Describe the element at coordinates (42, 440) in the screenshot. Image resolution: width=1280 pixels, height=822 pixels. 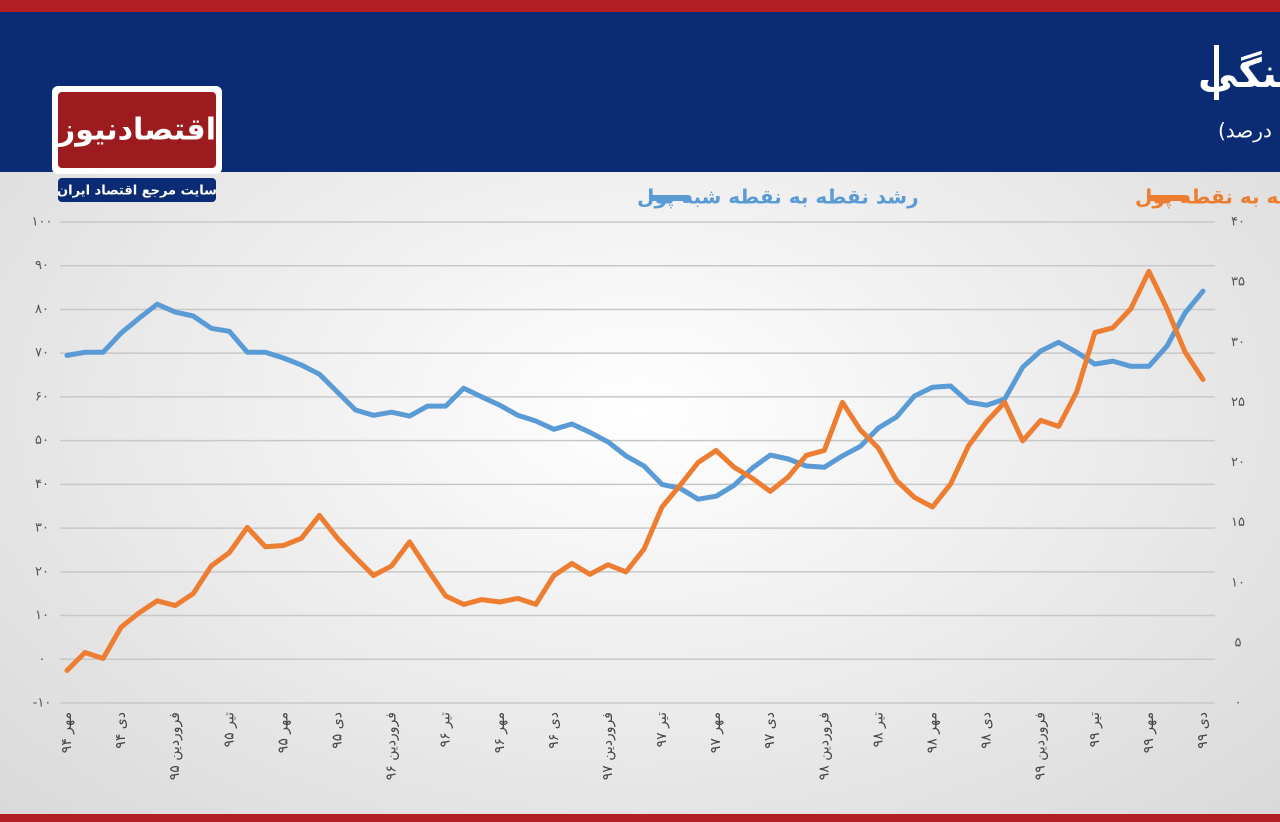
I see `y-tick-label: ۵۰` at that location.